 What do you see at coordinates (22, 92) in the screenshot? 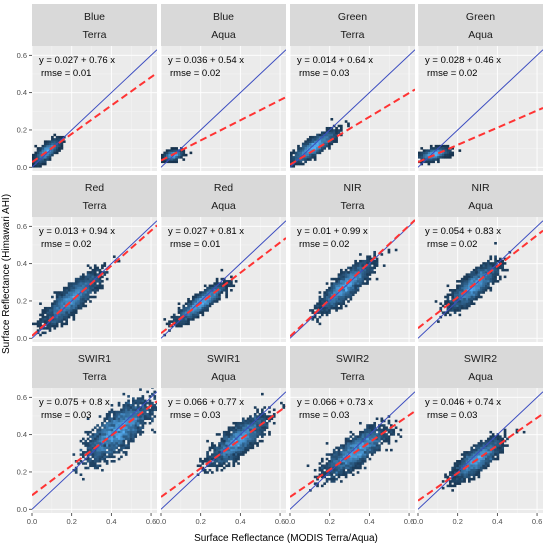
I see `y-tick-label: 0.4` at bounding box center [22, 92].